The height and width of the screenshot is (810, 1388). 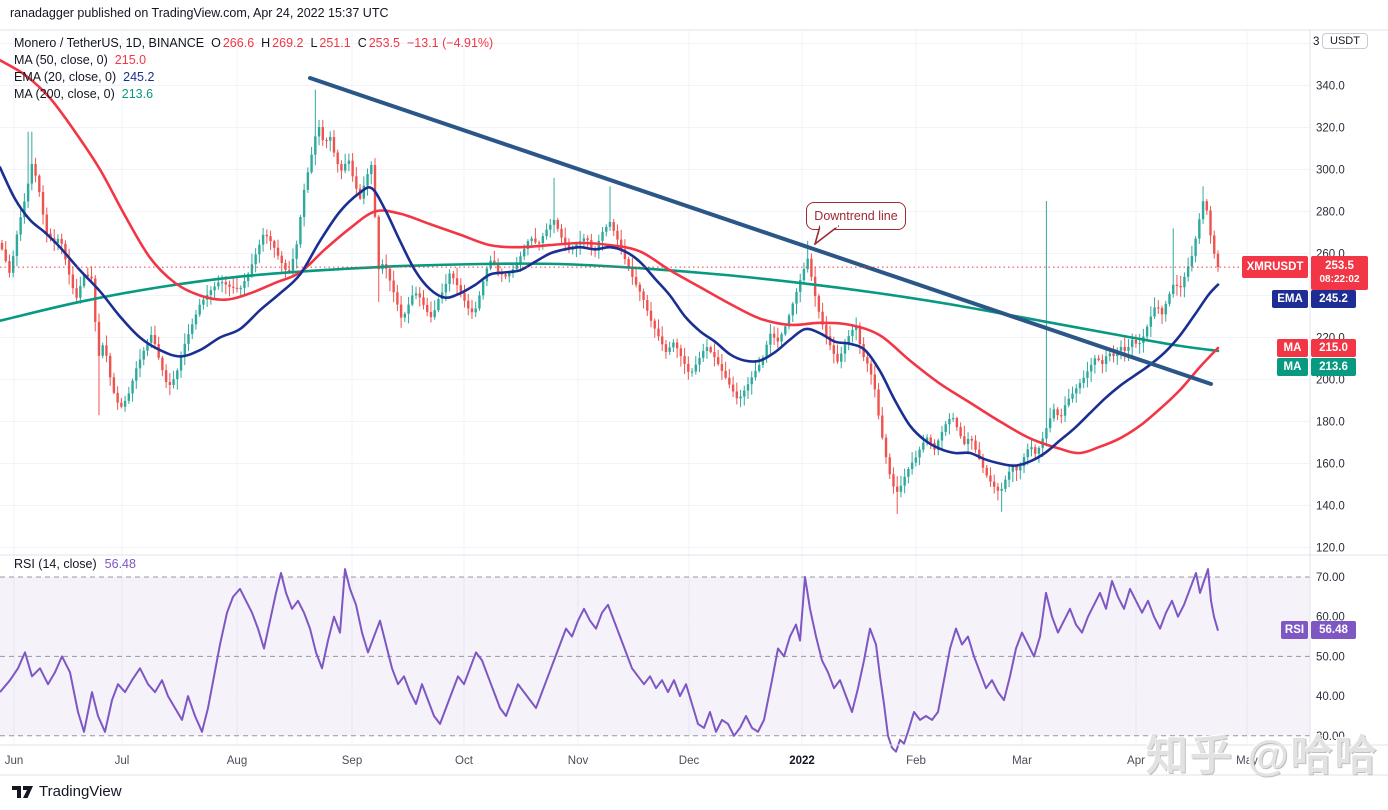 What do you see at coordinates (330, 42) in the screenshot?
I see `ohlc-low: L 251.1` at bounding box center [330, 42].